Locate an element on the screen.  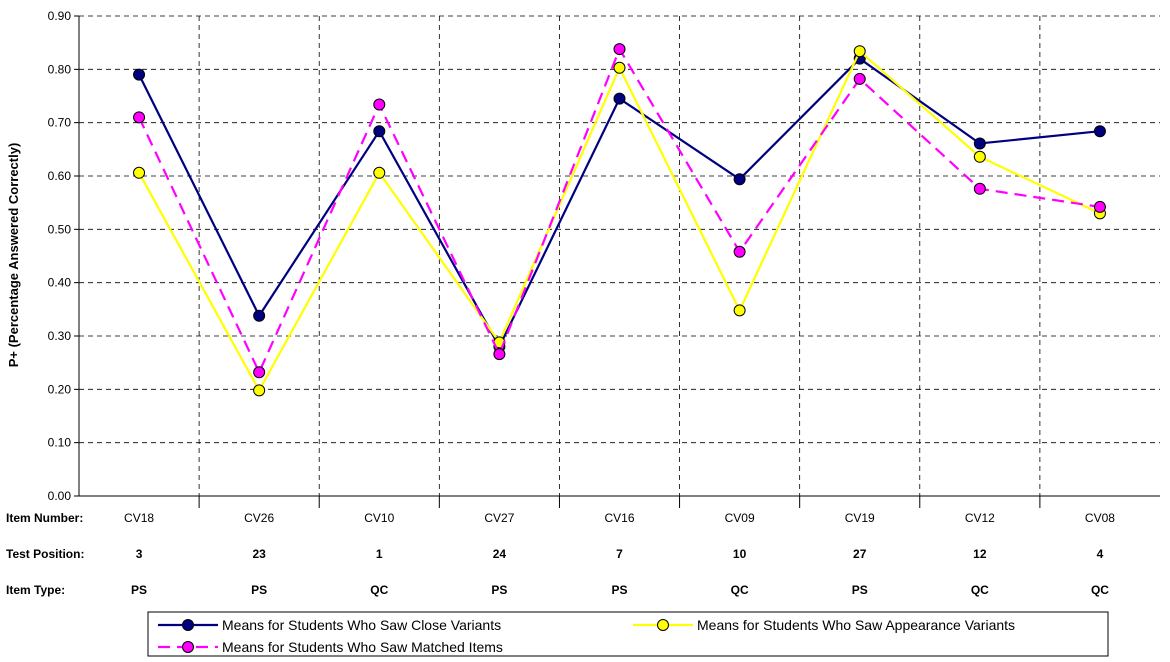
y-tick-label: 0.40 is located at coordinates (60, 283).